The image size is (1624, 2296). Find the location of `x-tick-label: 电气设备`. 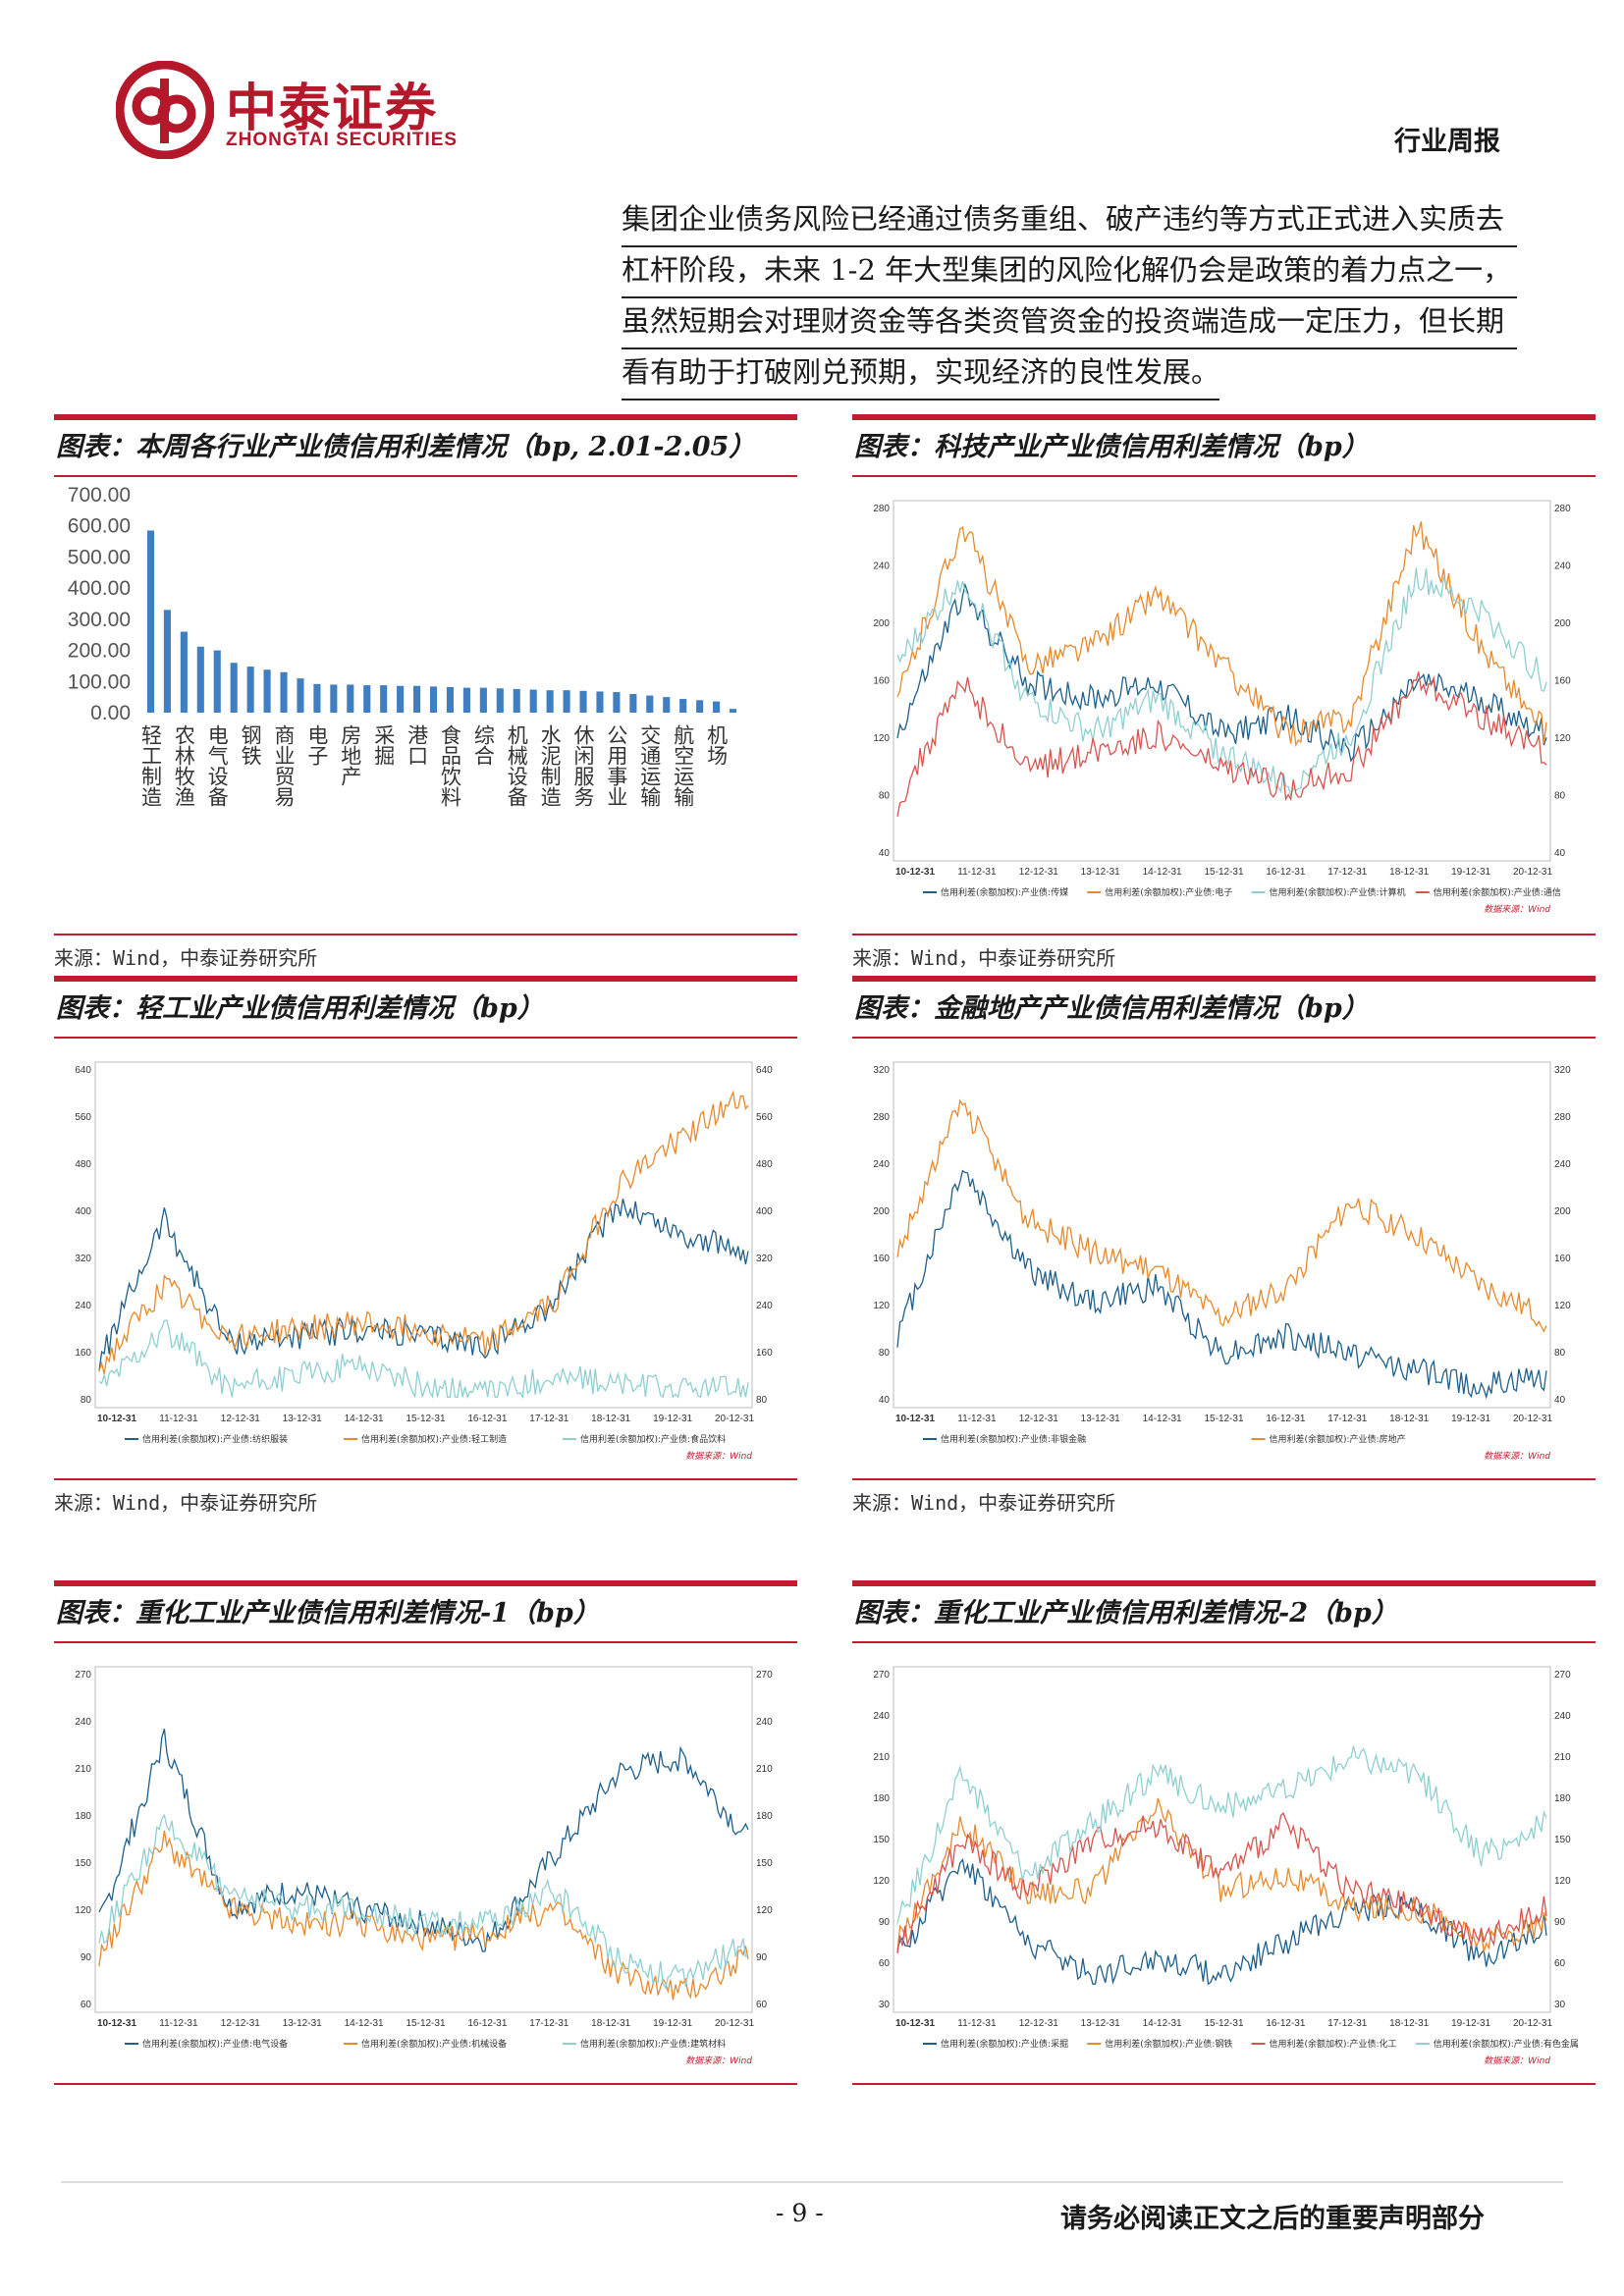

x-tick-label: 电气设备 is located at coordinates (217, 765).